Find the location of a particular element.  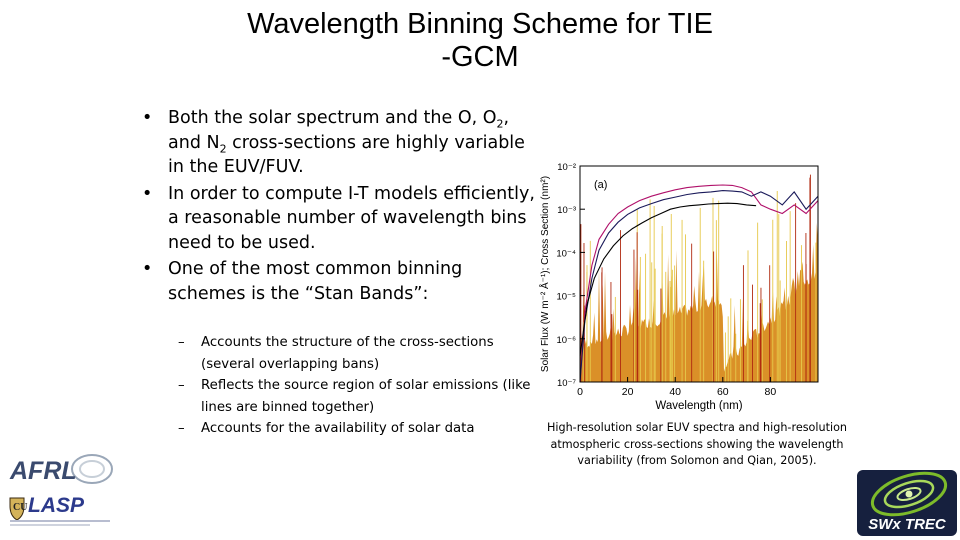

y-tick-label: 10⁻⁴ is located at coordinates (566, 253).